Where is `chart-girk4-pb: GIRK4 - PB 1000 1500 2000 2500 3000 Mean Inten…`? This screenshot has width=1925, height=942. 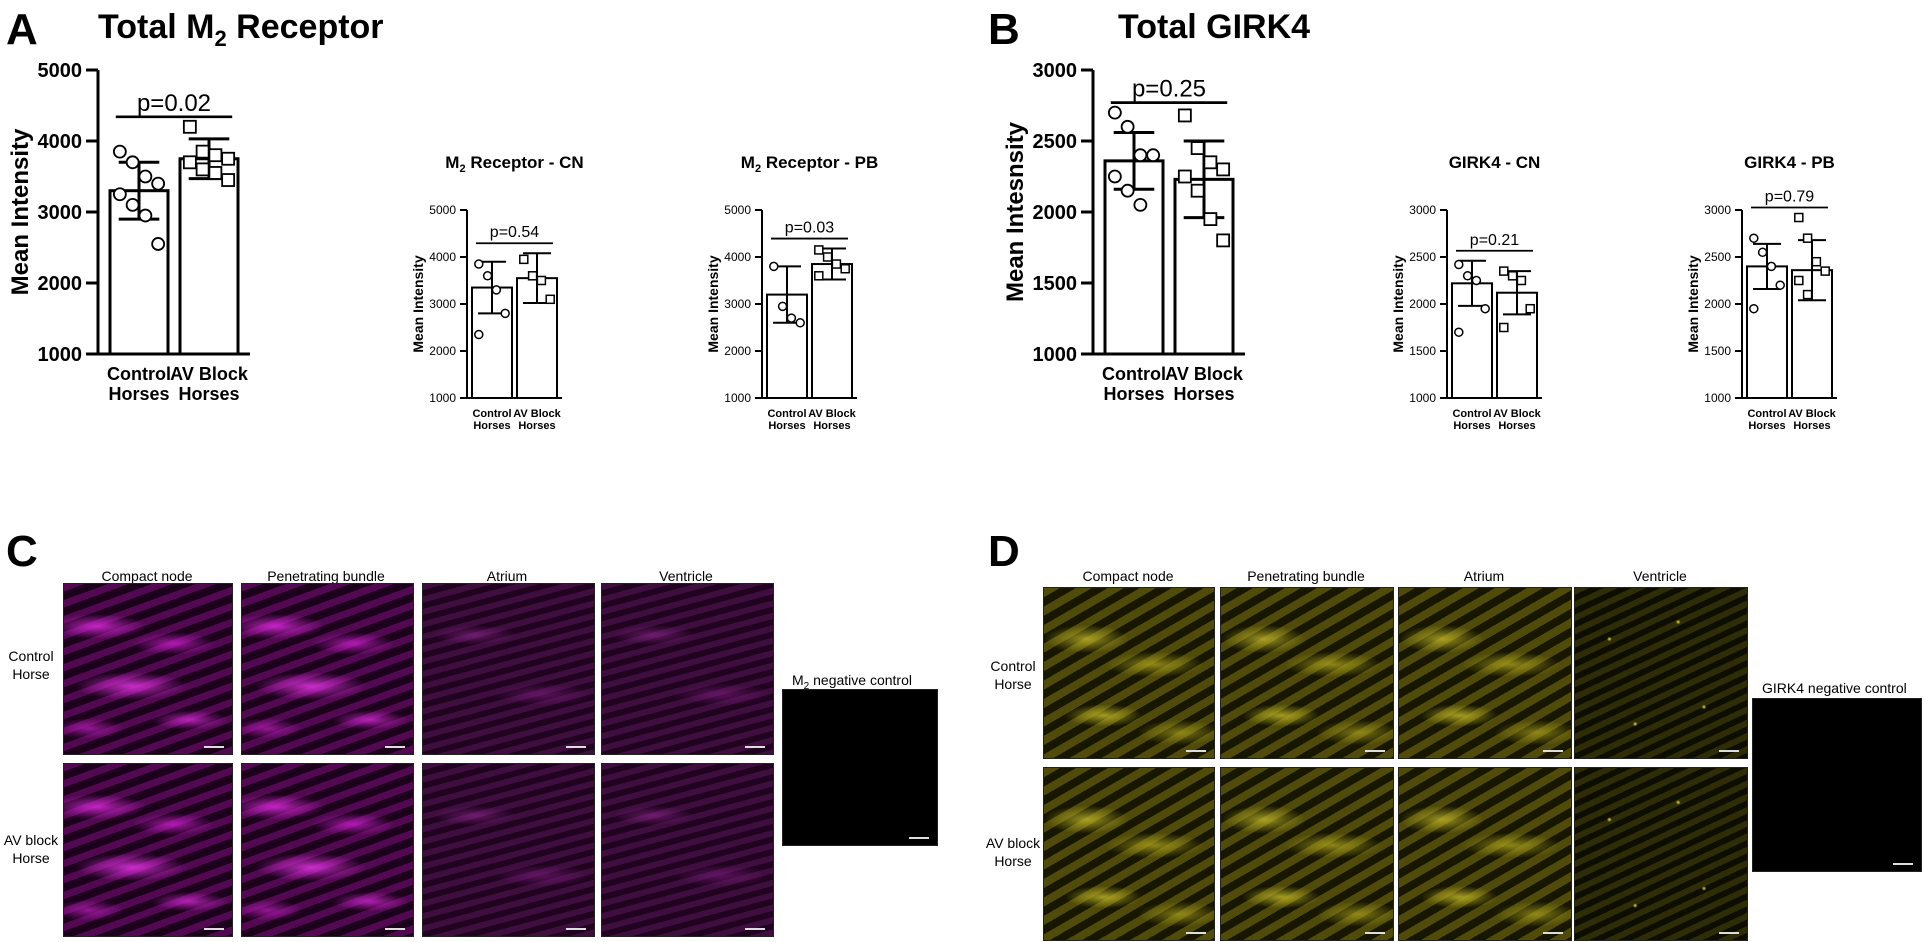 chart-girk4-pb: GIRK4 - PB 1000 1500 2000 2500 3000 Mean Inten… is located at coordinates (1761, 292).